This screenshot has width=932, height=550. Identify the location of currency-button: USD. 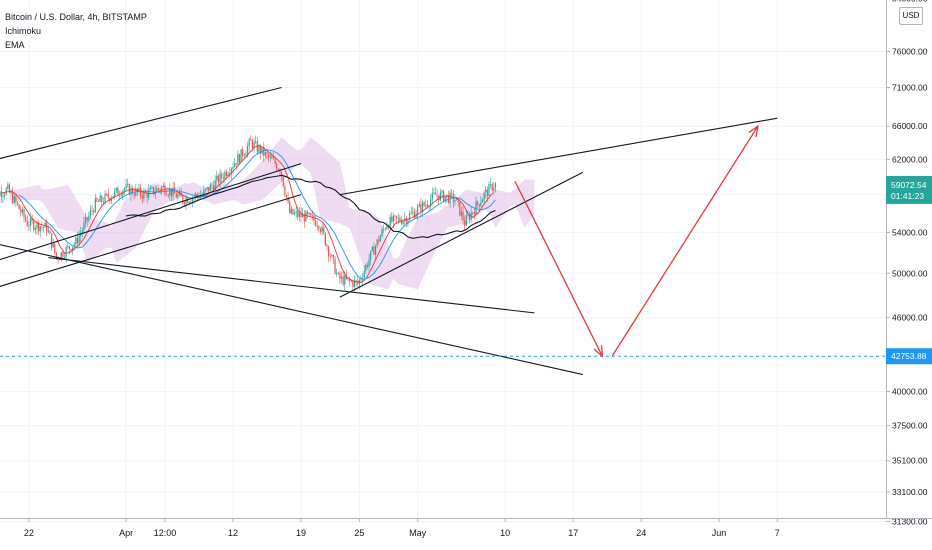
(911, 16).